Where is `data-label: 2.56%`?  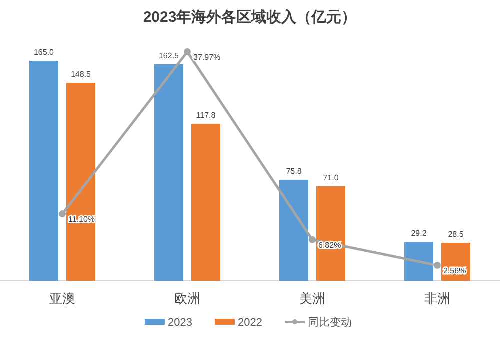 data-label: 2.56% is located at coordinates (455, 271).